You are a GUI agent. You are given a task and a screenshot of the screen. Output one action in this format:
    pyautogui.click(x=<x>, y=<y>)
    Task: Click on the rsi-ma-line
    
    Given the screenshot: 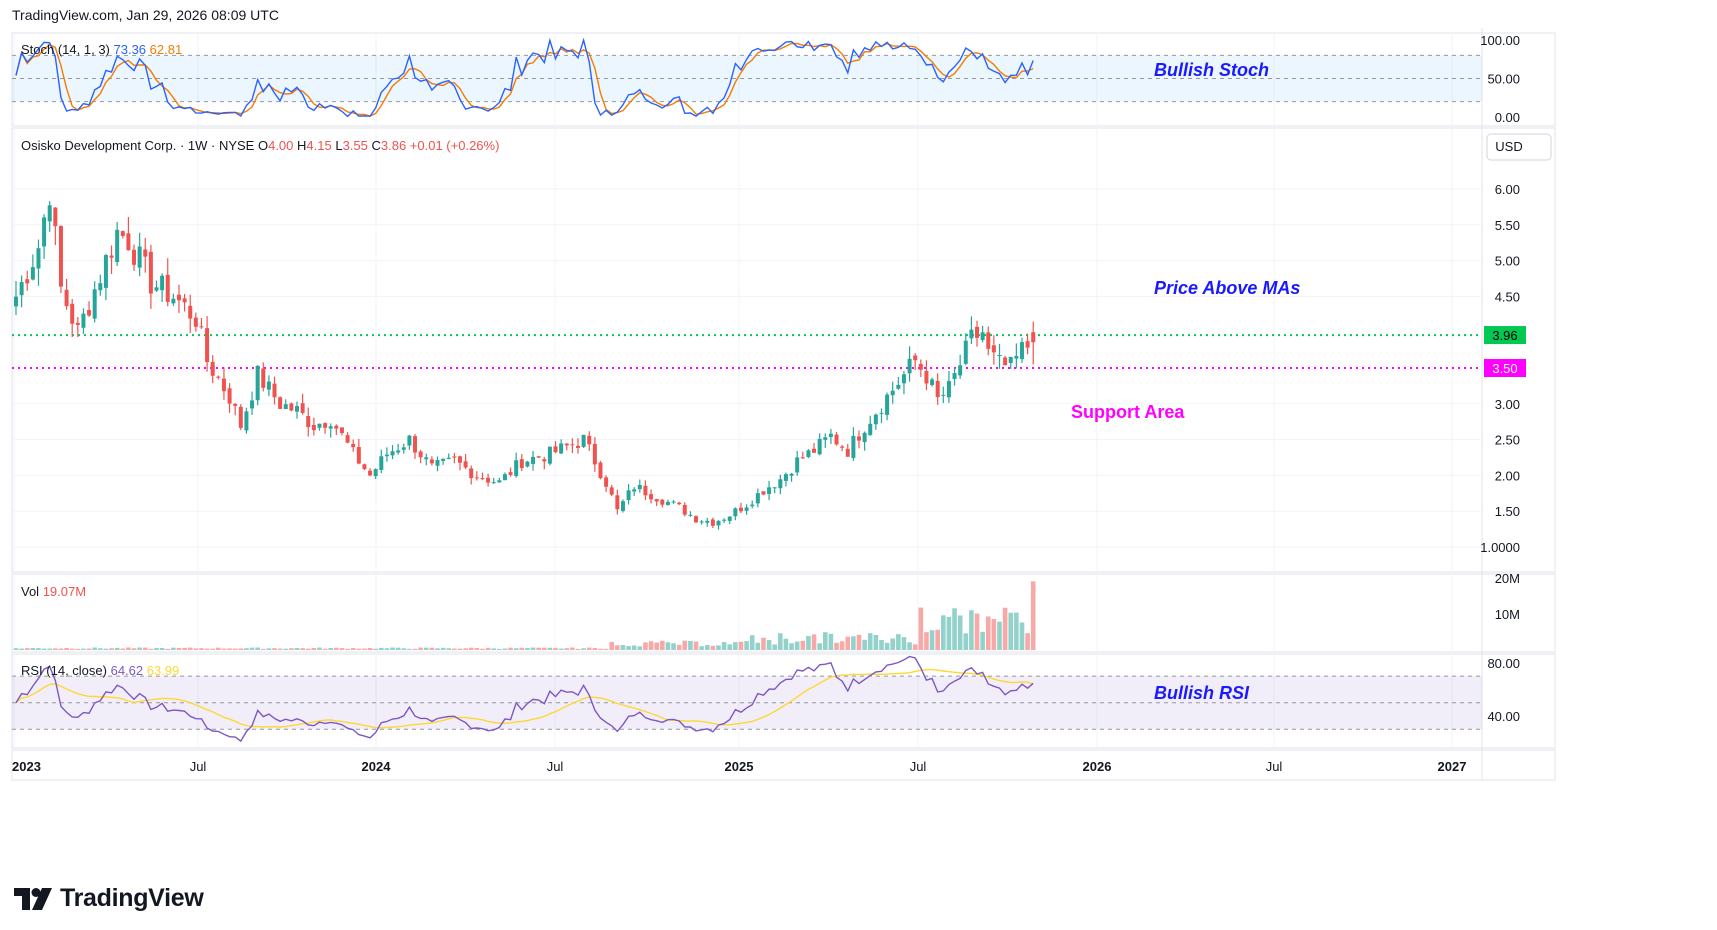 What is the action you would take?
    pyautogui.click(x=524, y=698)
    